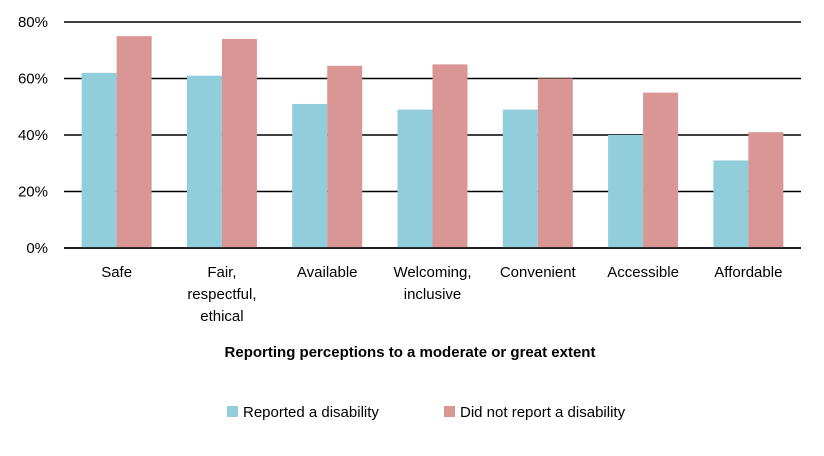  I want to click on y-tick-label: 40%, so click(33, 135).